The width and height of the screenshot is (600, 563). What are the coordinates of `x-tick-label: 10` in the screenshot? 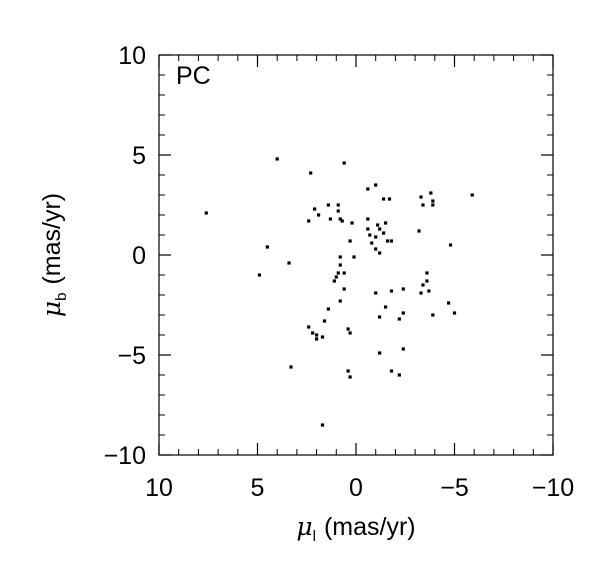 It's located at (159, 488).